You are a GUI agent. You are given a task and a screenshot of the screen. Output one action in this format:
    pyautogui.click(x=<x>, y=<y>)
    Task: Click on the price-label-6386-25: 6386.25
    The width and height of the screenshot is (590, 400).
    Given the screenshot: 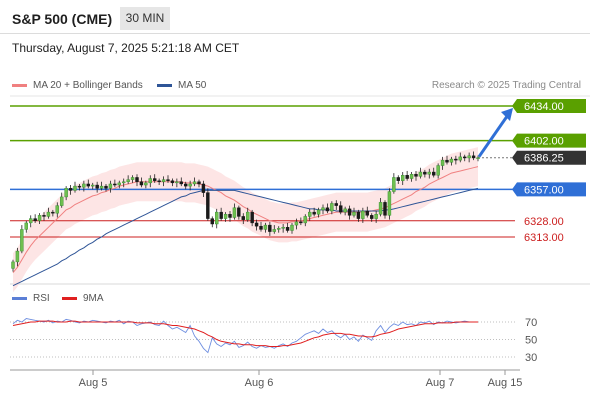 What is the action you would take?
    pyautogui.click(x=544, y=159)
    